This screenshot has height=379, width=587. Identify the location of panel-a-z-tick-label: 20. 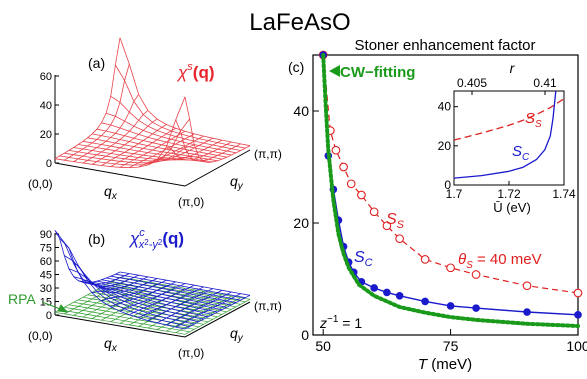
(46, 135).